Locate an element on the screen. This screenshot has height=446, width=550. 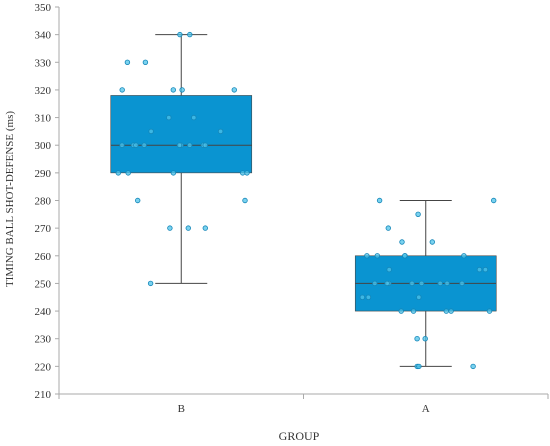
y-tick-label: 270 is located at coordinates (43, 229).